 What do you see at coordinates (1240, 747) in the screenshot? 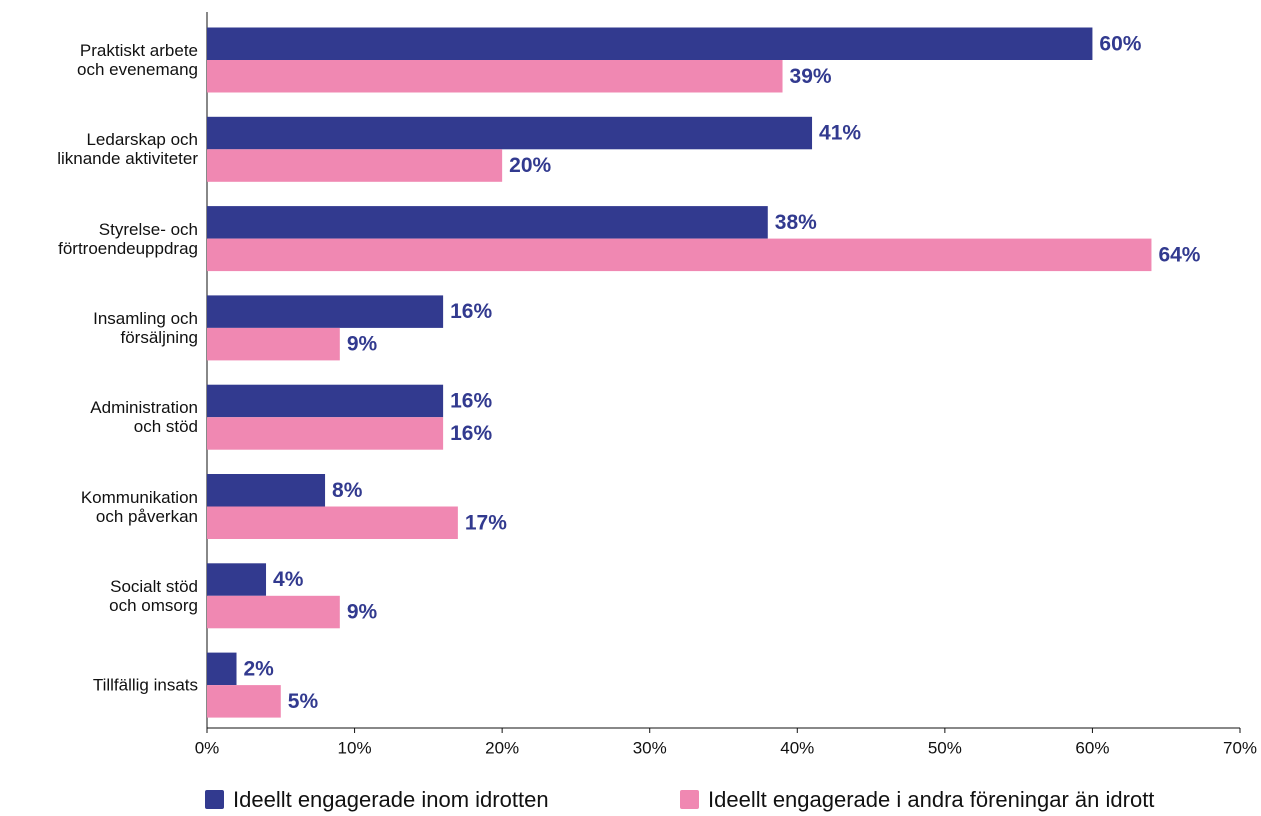
I see `x-tick-label: 70%` at bounding box center [1240, 747].